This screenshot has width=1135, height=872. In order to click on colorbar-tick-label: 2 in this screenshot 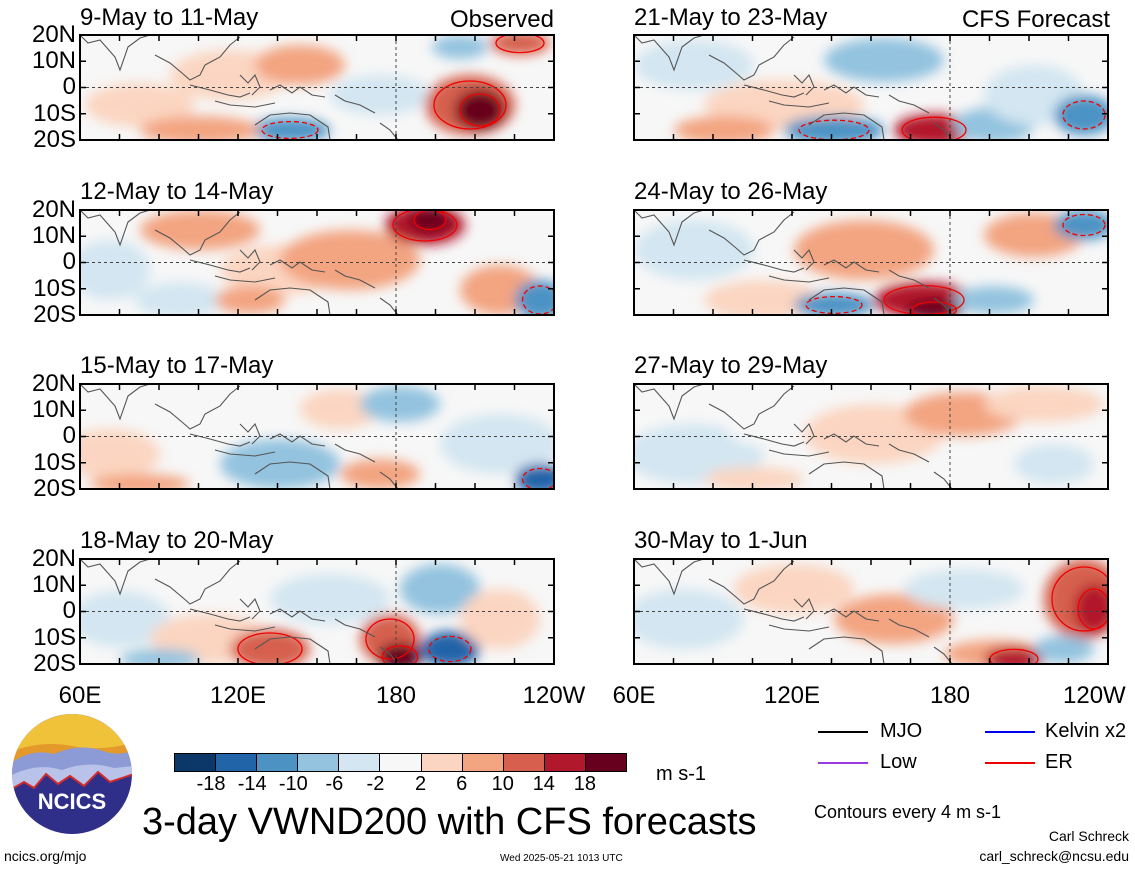, I will do `click(420, 784)`.